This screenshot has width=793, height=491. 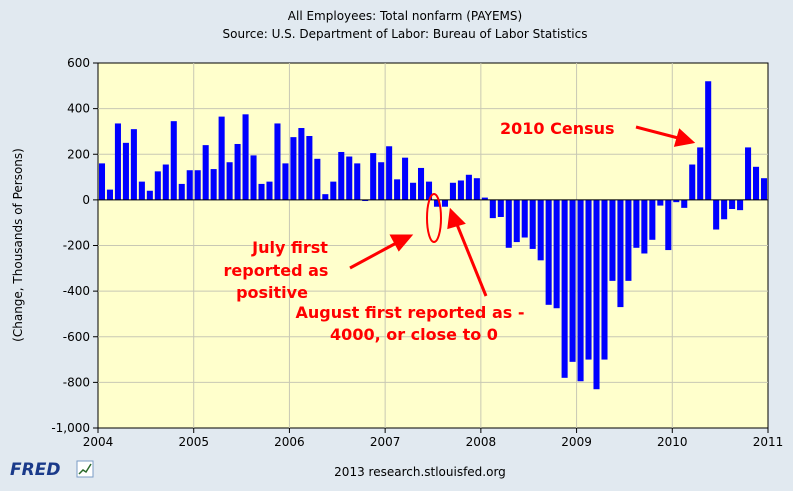 I want to click on x-tick-label: 2011, so click(x=768, y=442).